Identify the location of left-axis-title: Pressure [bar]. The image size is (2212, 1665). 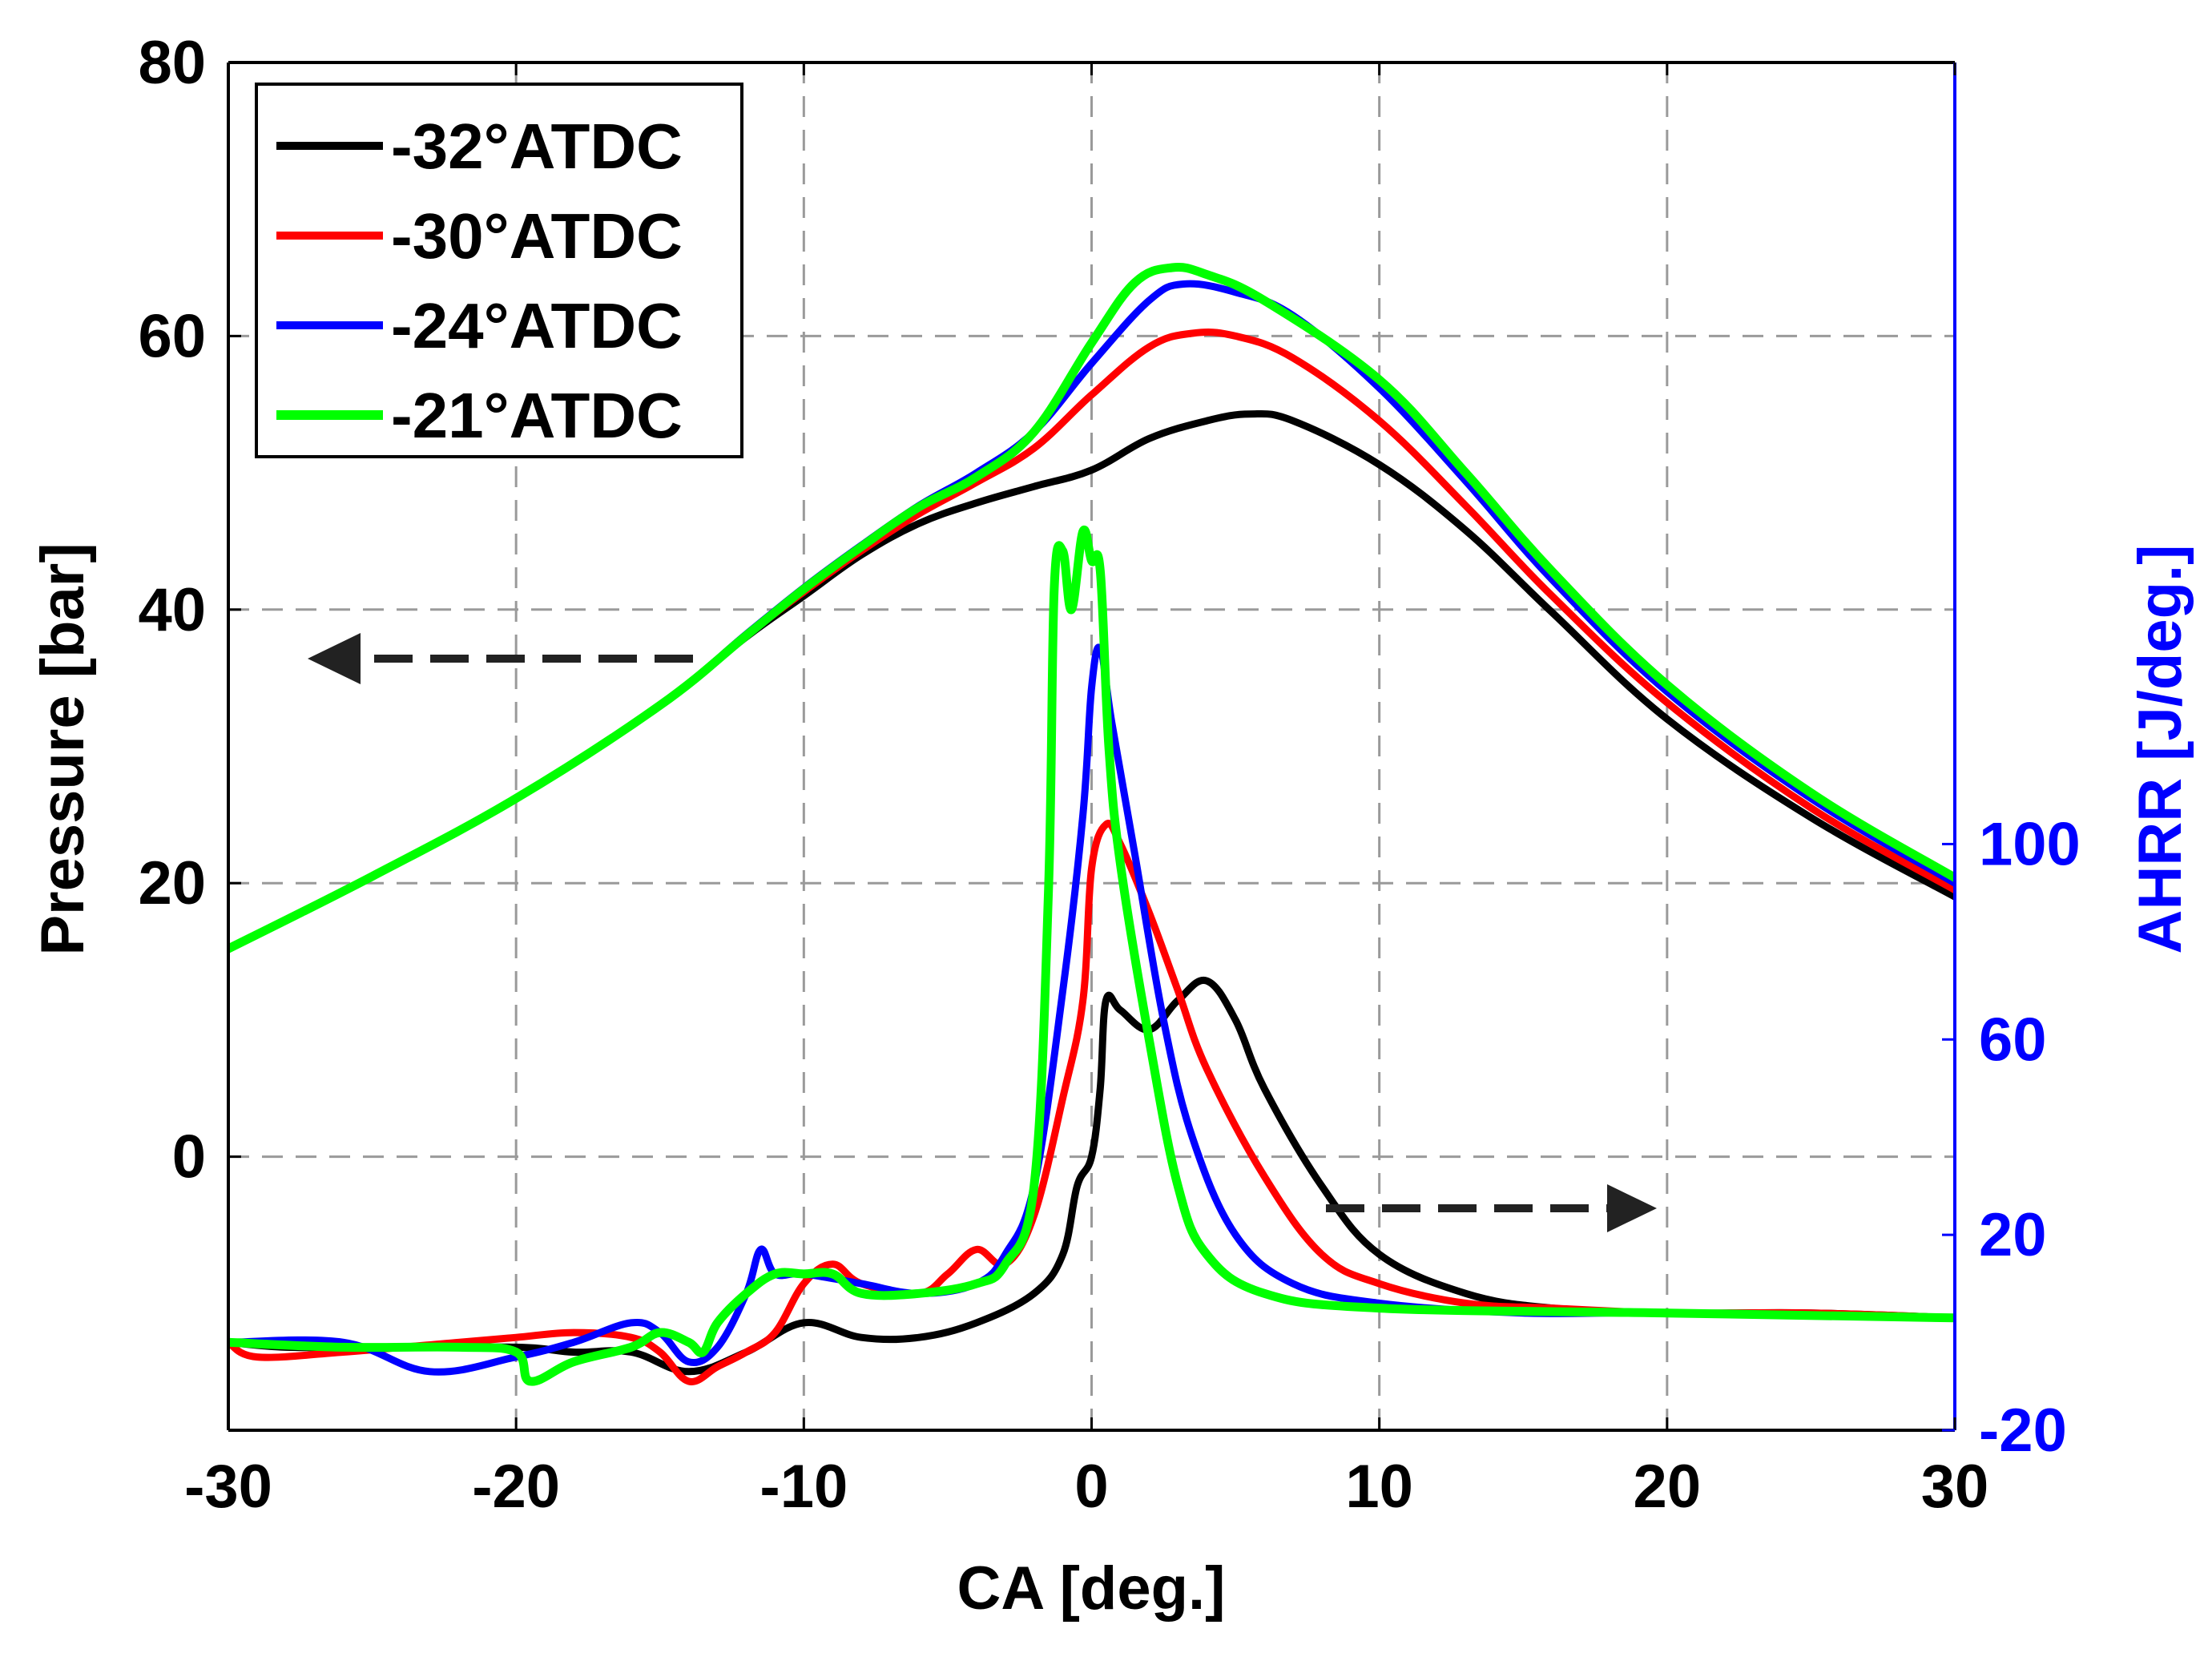
(63, 748).